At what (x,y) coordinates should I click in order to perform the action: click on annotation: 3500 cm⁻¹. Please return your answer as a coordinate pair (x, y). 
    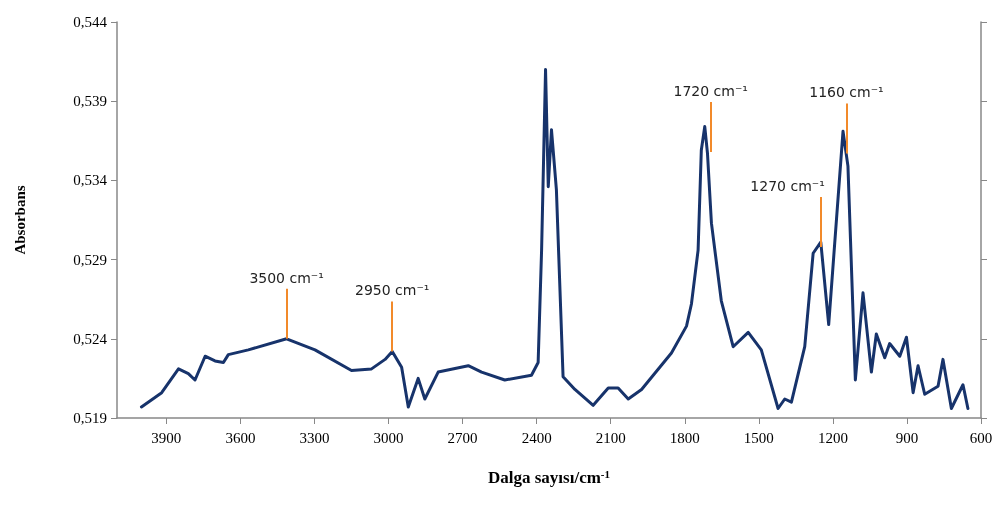
    Looking at the image, I should click on (286, 277).